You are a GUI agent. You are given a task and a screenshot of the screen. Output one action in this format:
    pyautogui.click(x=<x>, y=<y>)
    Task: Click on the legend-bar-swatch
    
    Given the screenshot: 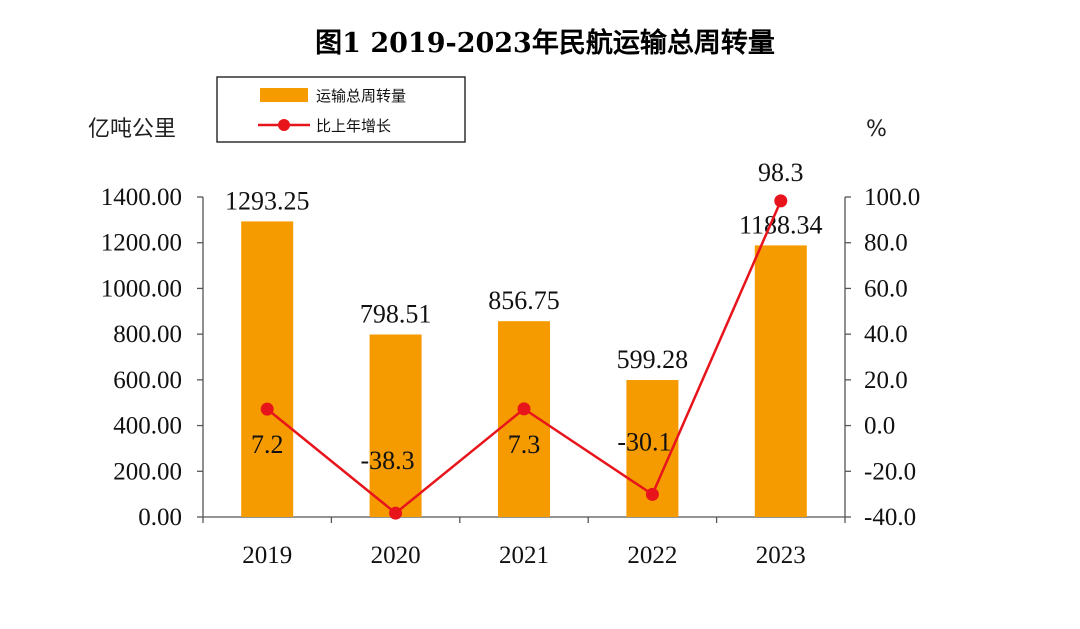 What is the action you would take?
    pyautogui.click(x=284, y=95)
    